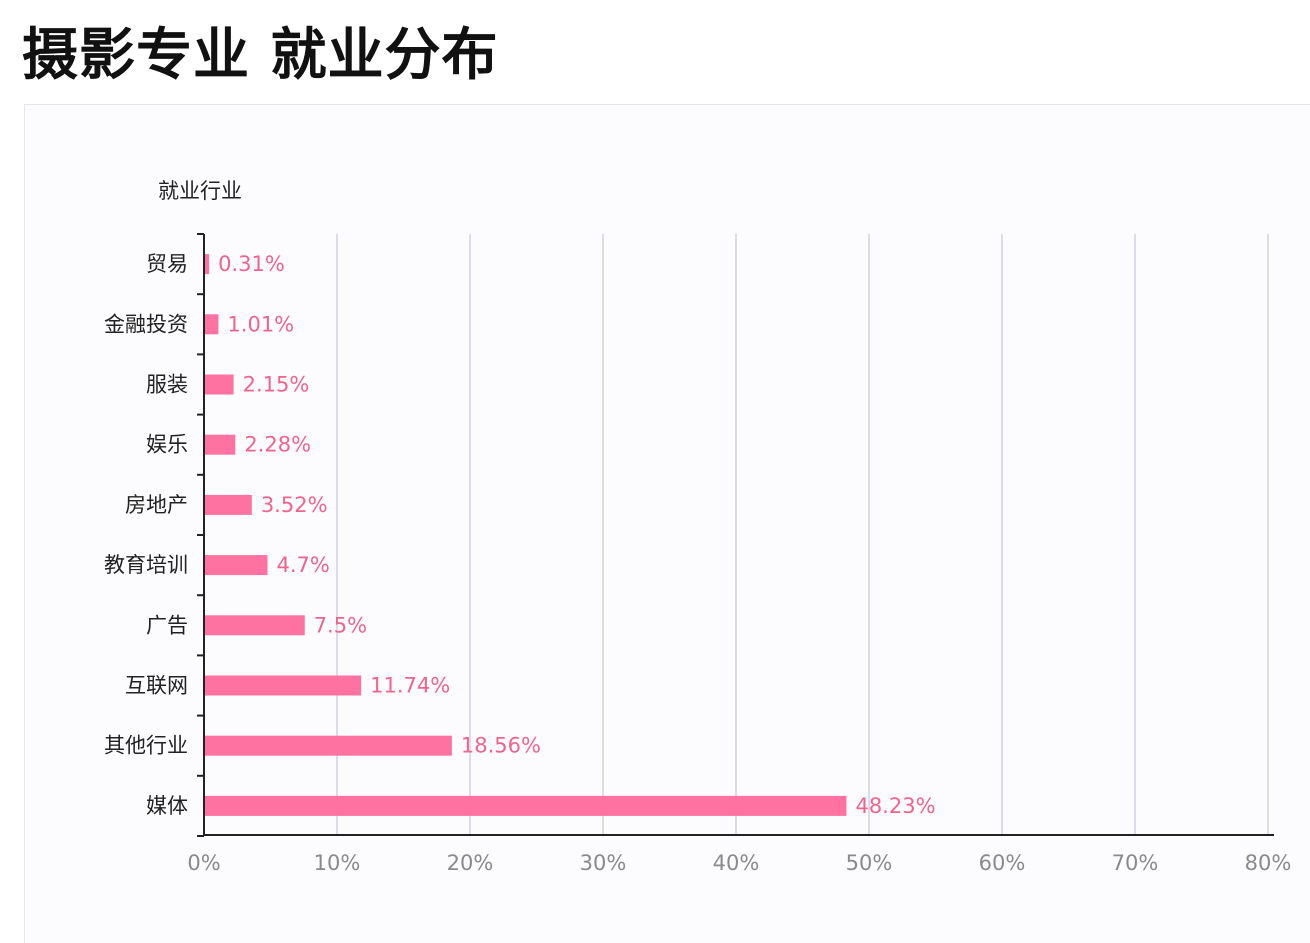 Image resolution: width=1310 pixels, height=943 pixels. What do you see at coordinates (146, 565) in the screenshot?
I see `category-label: 教育培训` at bounding box center [146, 565].